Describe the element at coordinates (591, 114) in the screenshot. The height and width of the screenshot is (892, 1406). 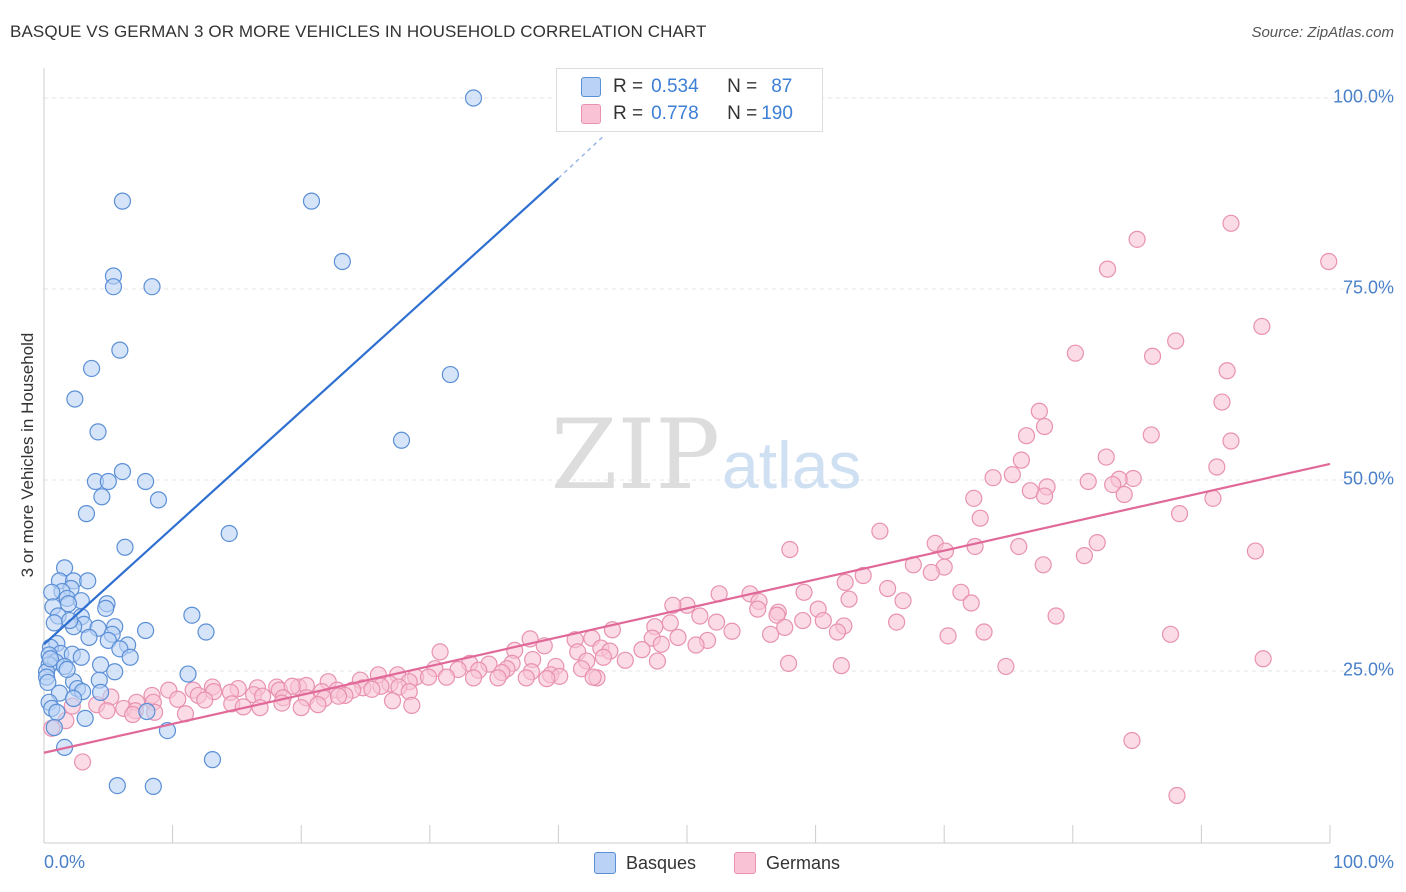
I see `germans-swatch` at that location.